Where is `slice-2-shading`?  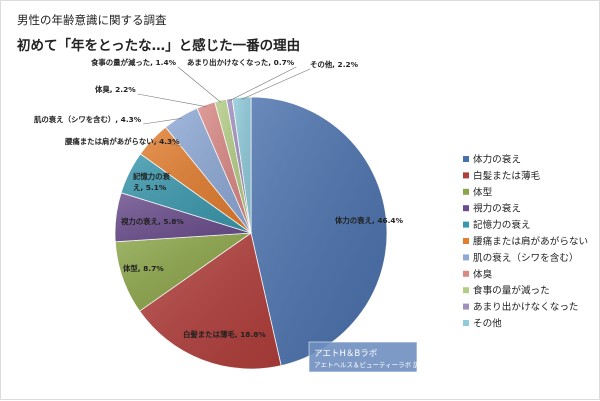 slice-2-shading is located at coordinates (210, 301).